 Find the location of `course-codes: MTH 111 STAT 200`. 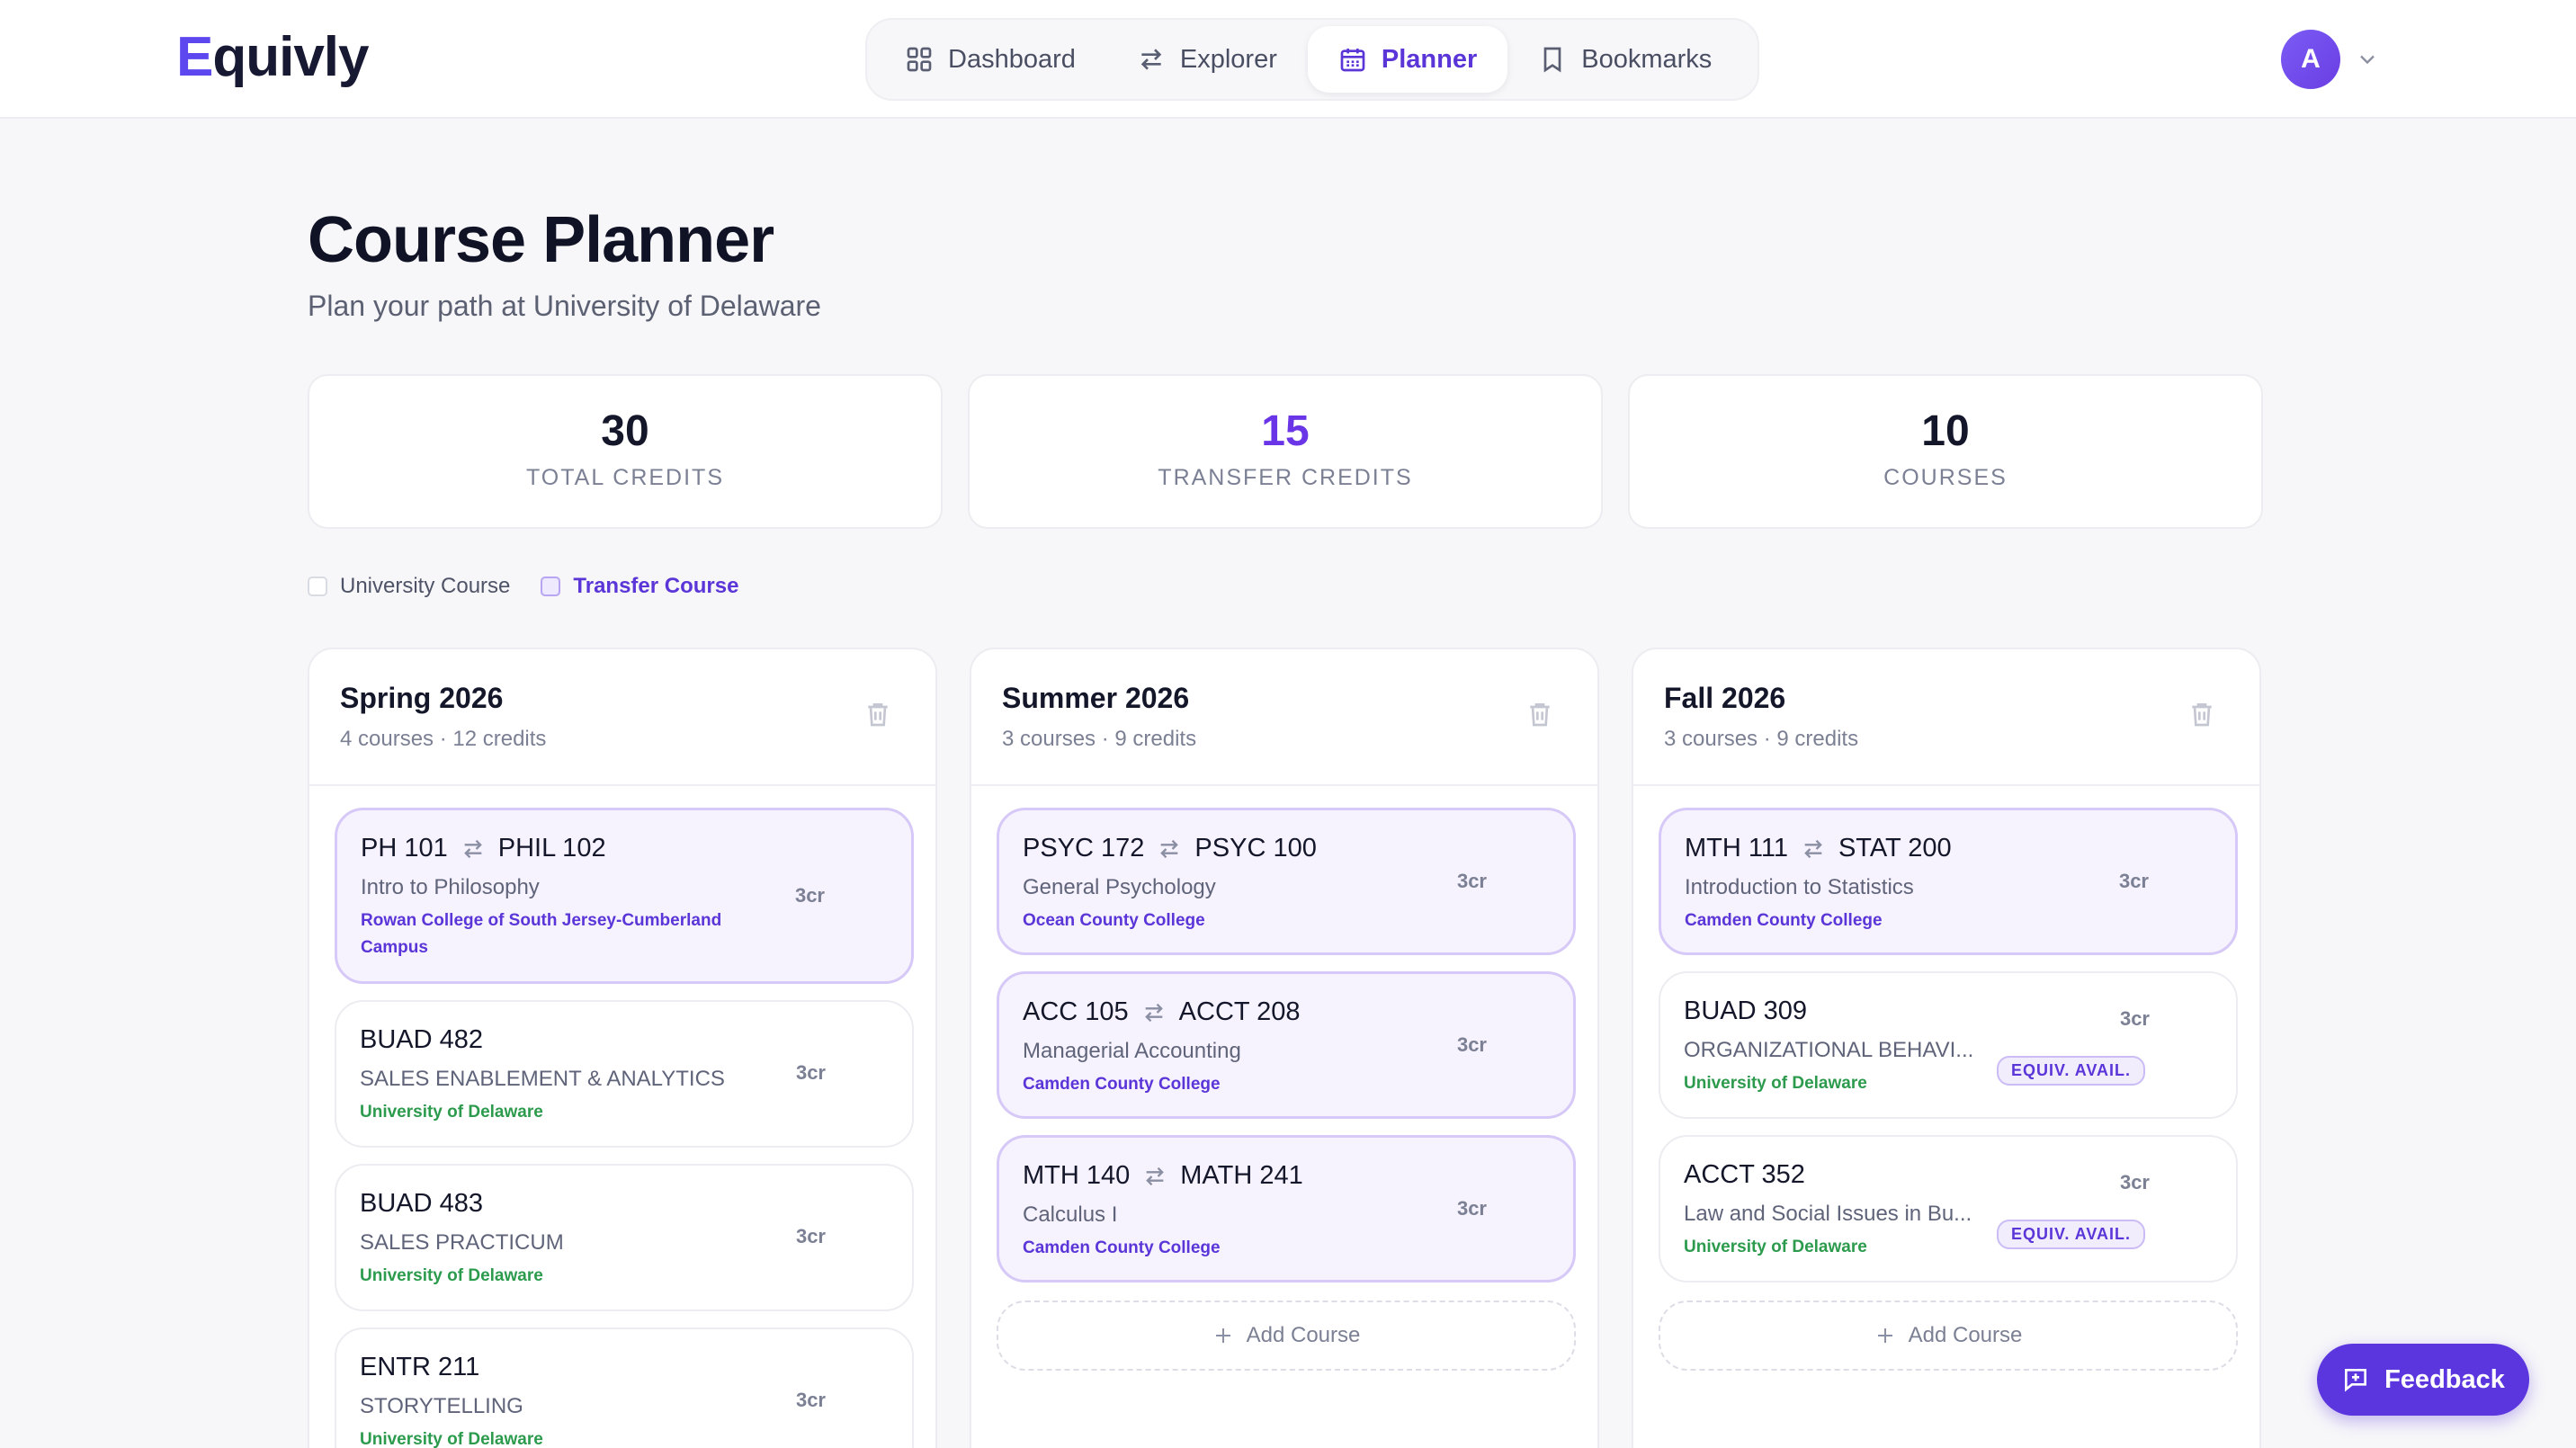

course-codes: MTH 111 STAT 200 is located at coordinates (1818, 848).